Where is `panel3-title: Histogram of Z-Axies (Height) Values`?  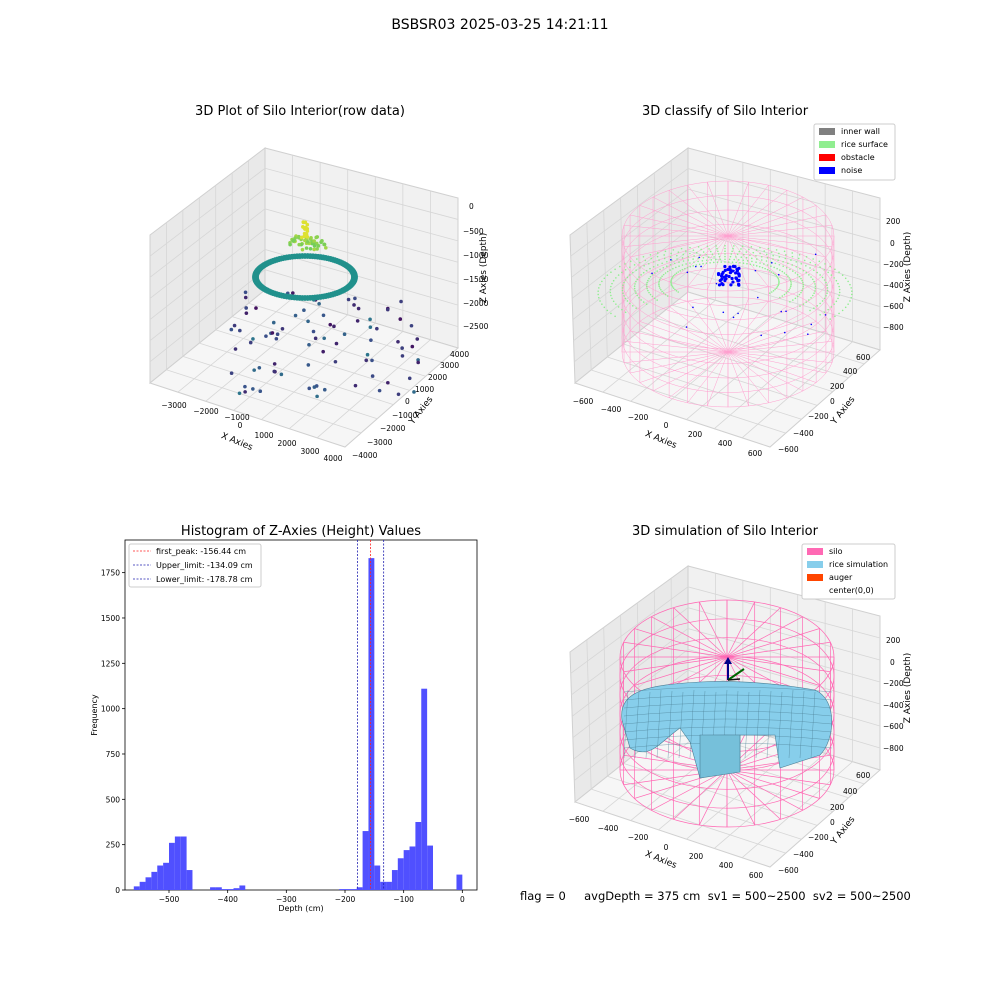
panel3-title: Histogram of Z-Axies (Height) Values is located at coordinates (301, 531).